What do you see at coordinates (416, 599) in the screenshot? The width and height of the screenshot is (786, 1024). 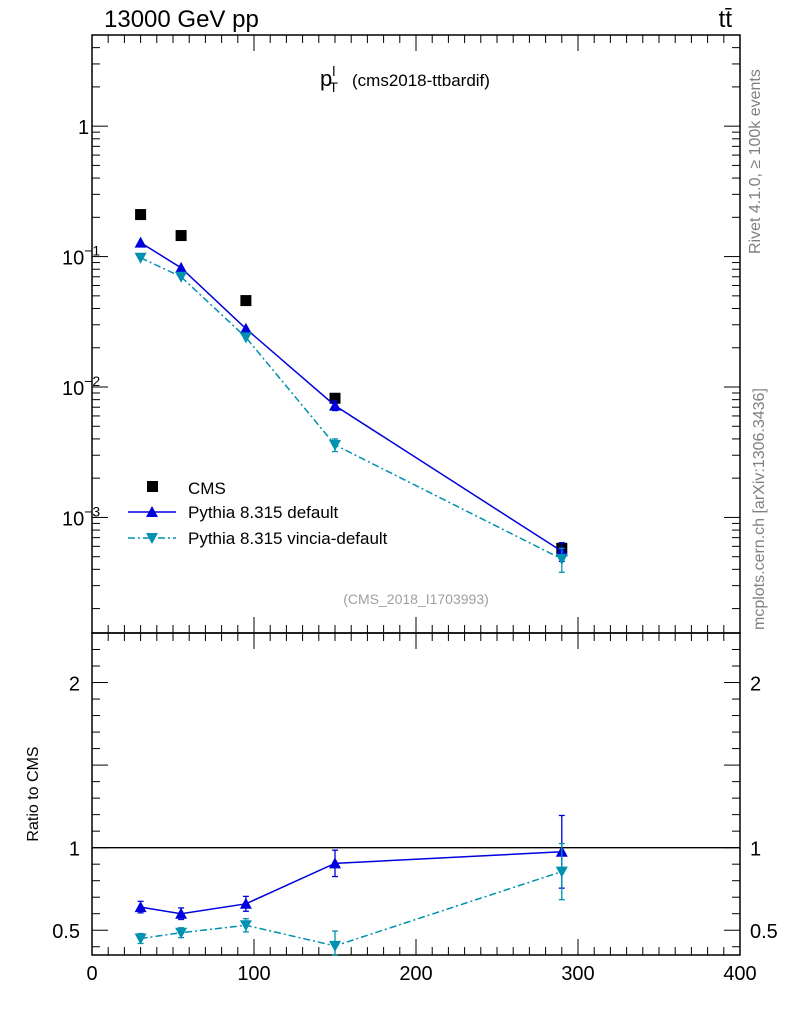 I see `analysis-watermark: (CMS_2018_I1703993)` at bounding box center [416, 599].